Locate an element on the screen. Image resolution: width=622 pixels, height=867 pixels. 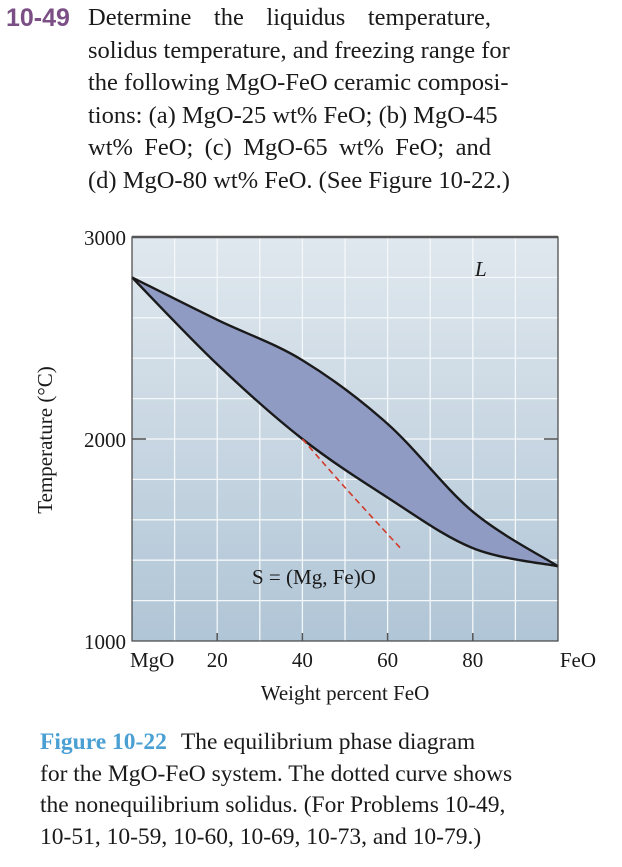
problem-line: the following MgO-FeO ceramic composi- is located at coordinates (298, 83).